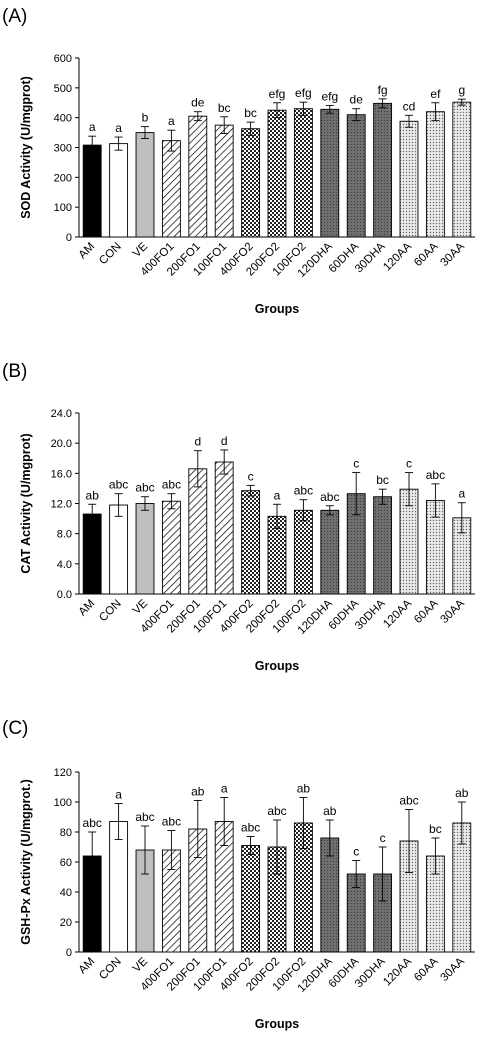 The height and width of the screenshot is (1039, 492). Describe the element at coordinates (66, 833) in the screenshot. I see `y-tick-label: 80` at that location.